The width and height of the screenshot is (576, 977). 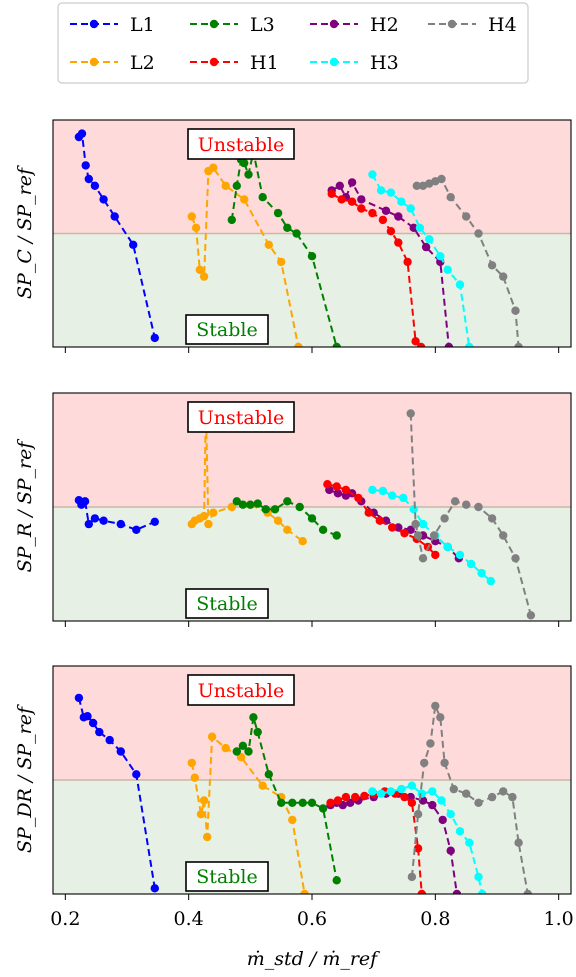 What do you see at coordinates (354, 25) in the screenshot?
I see `legend-entry-h2: H2` at bounding box center [354, 25].